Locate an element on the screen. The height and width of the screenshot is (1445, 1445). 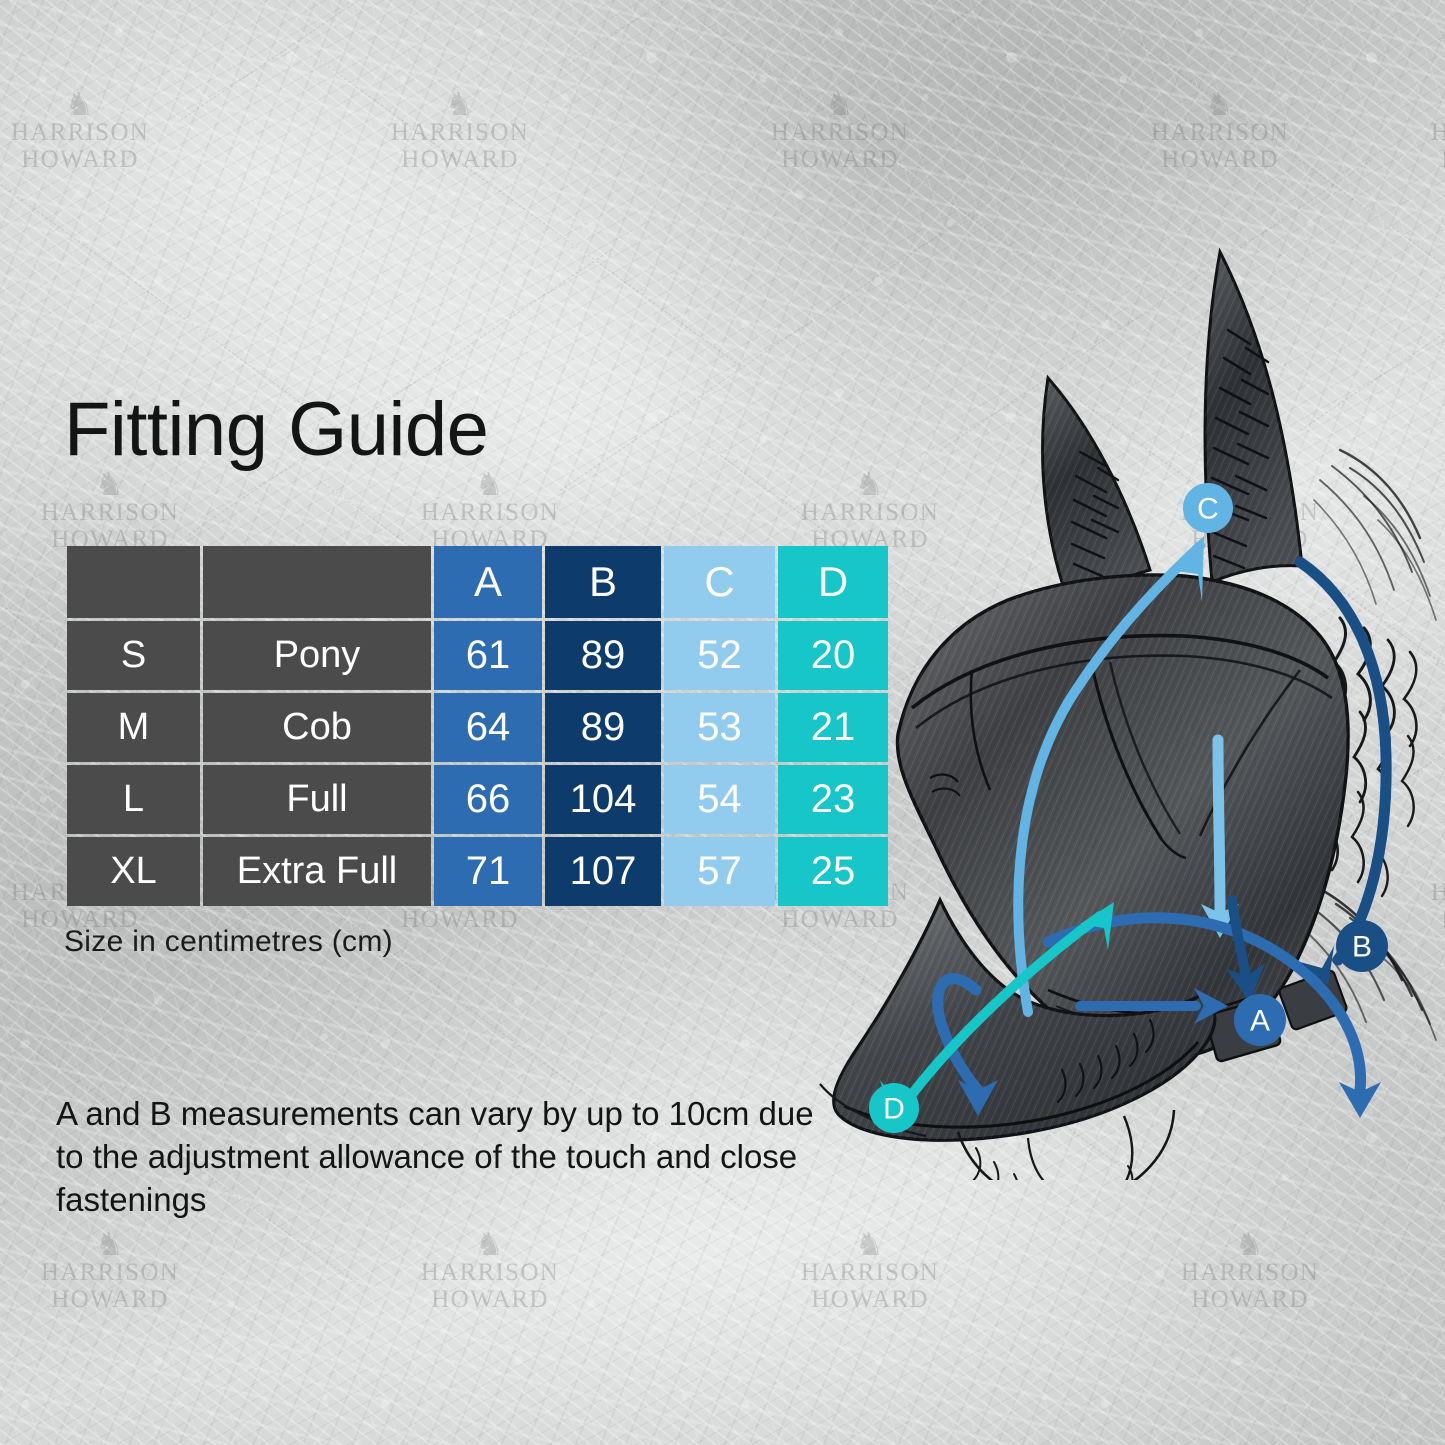
marker-badge-a: A is located at coordinates (1260, 1020).